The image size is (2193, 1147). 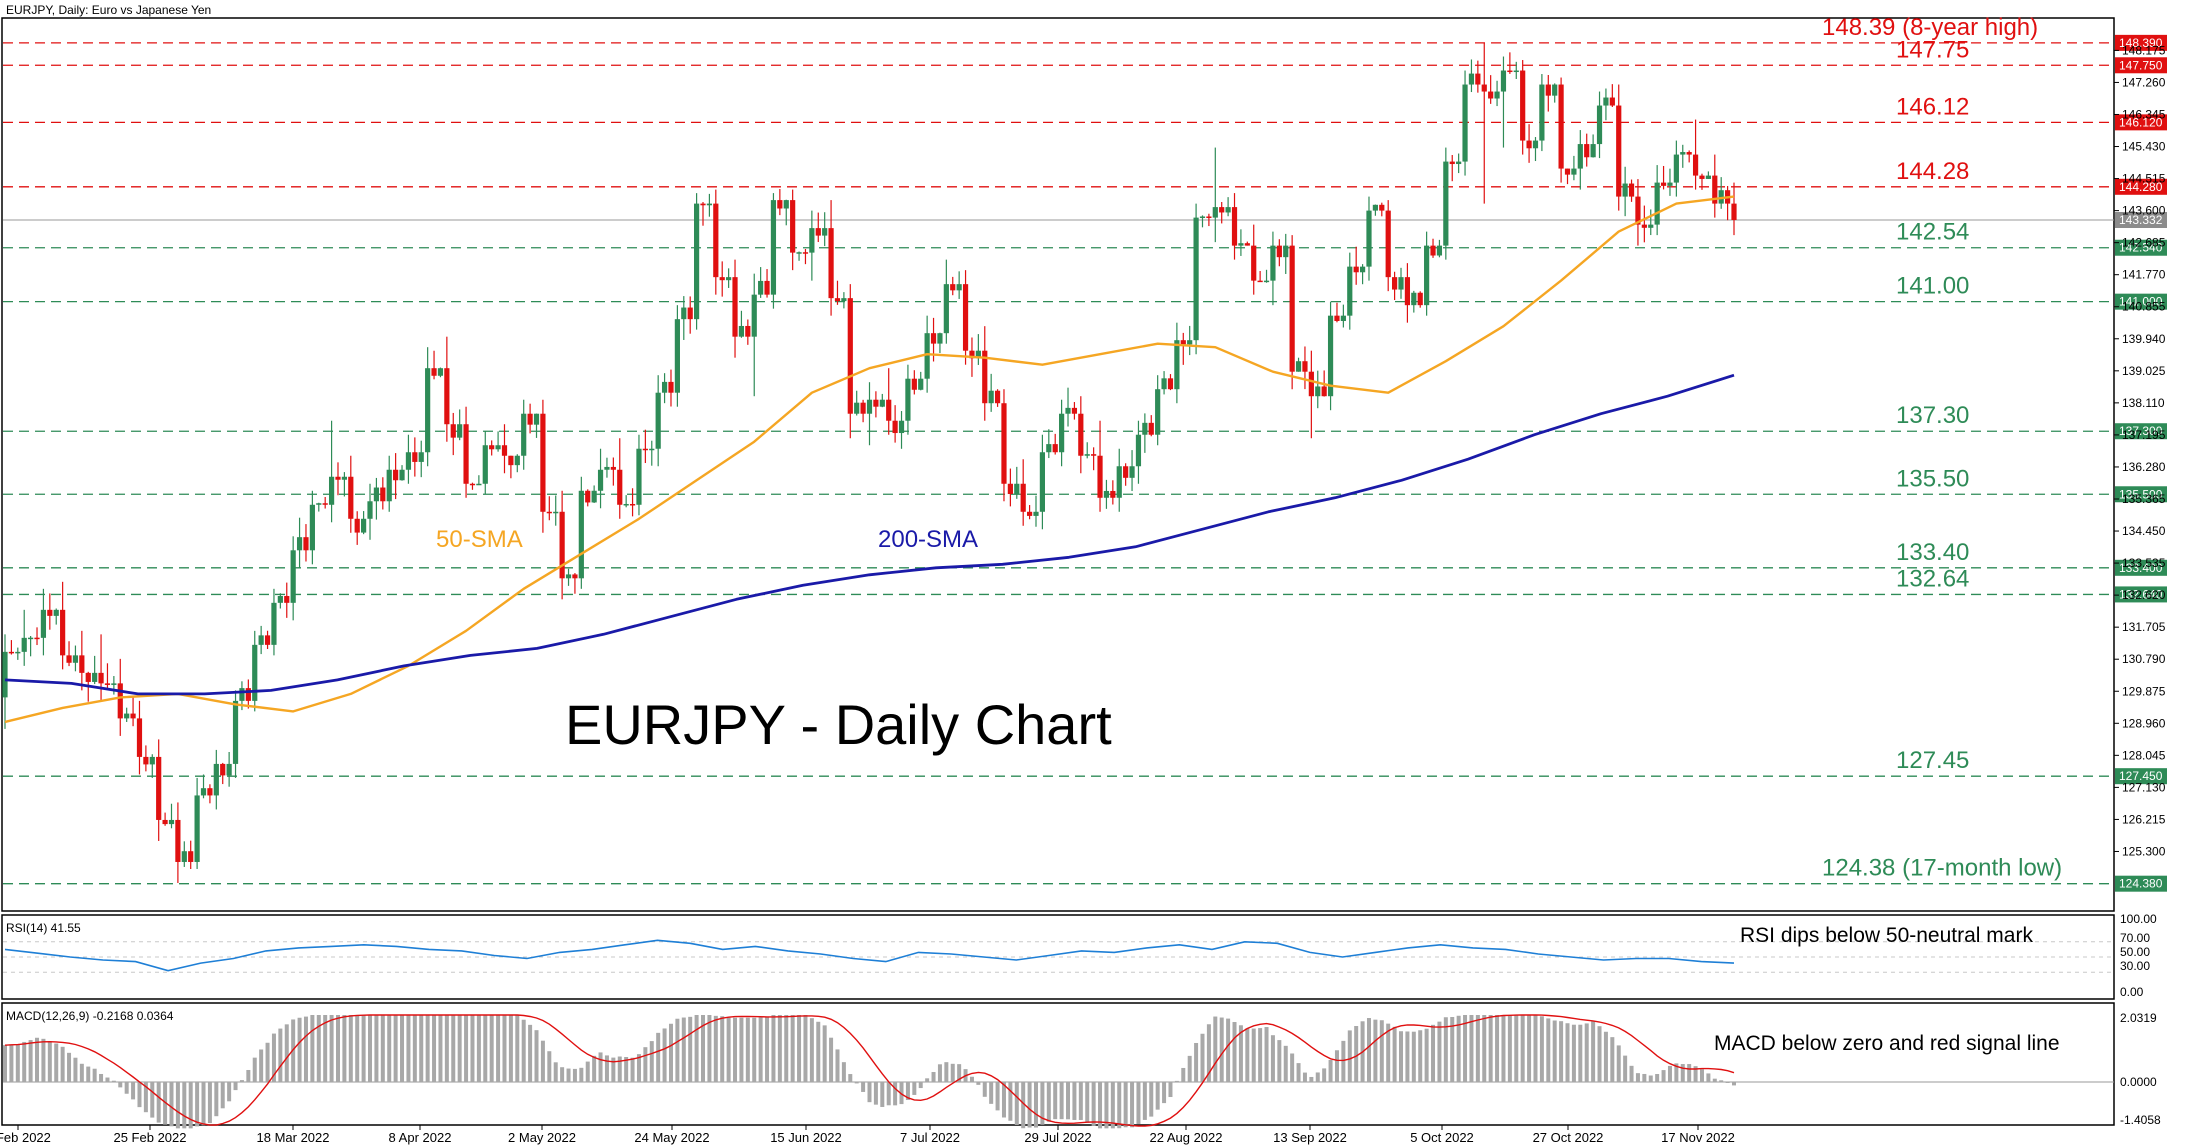 I want to click on rsi-tick-70: 70.00, so click(x=2135, y=938).